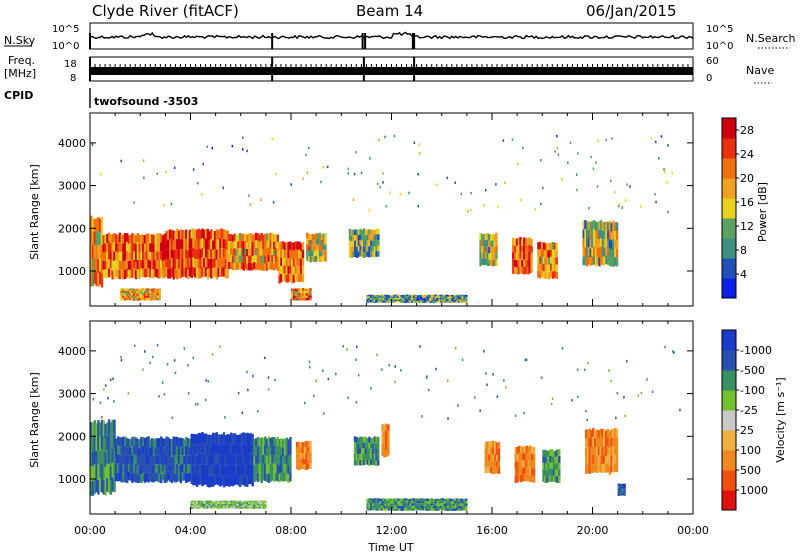  I want to click on colorbar-tick-label: 4, so click(743, 274).